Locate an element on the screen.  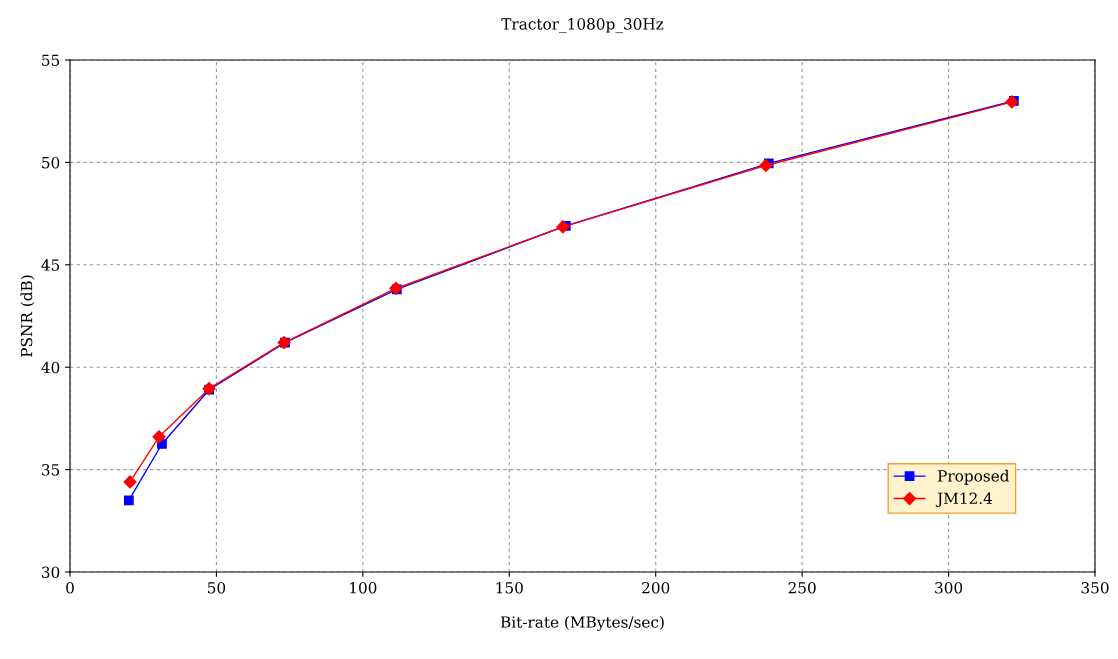
legend-label: JM12.4 is located at coordinates (964, 500).